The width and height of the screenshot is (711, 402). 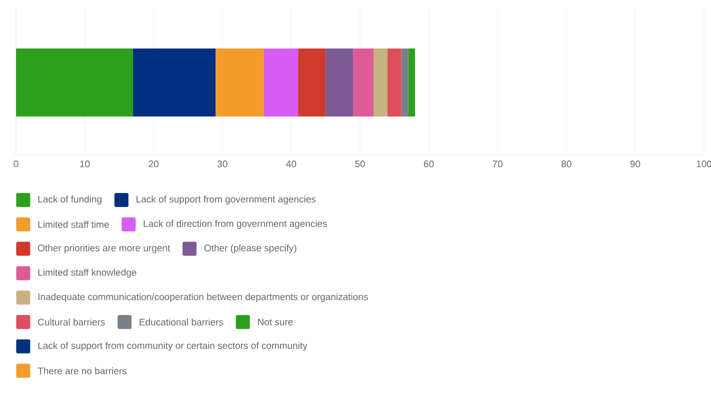 What do you see at coordinates (71, 322) in the screenshot?
I see `legend-label: Cultural barriers` at bounding box center [71, 322].